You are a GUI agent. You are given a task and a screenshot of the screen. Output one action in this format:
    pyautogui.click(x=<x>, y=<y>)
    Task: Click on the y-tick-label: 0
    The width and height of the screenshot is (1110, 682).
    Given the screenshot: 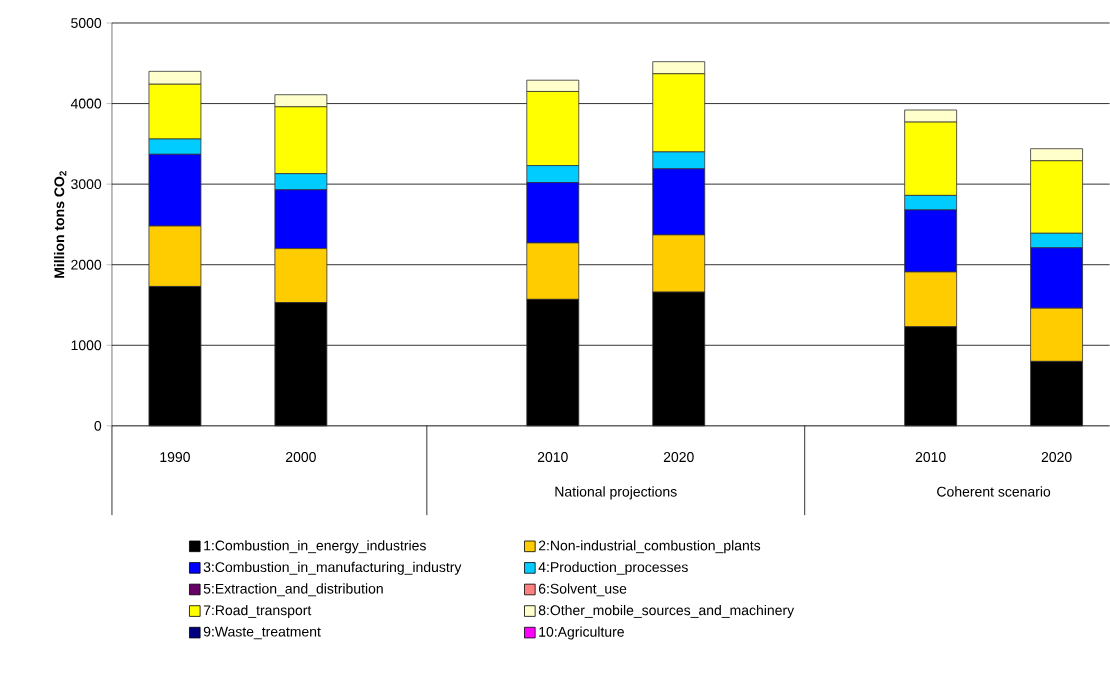 What is the action you would take?
    pyautogui.click(x=98, y=426)
    